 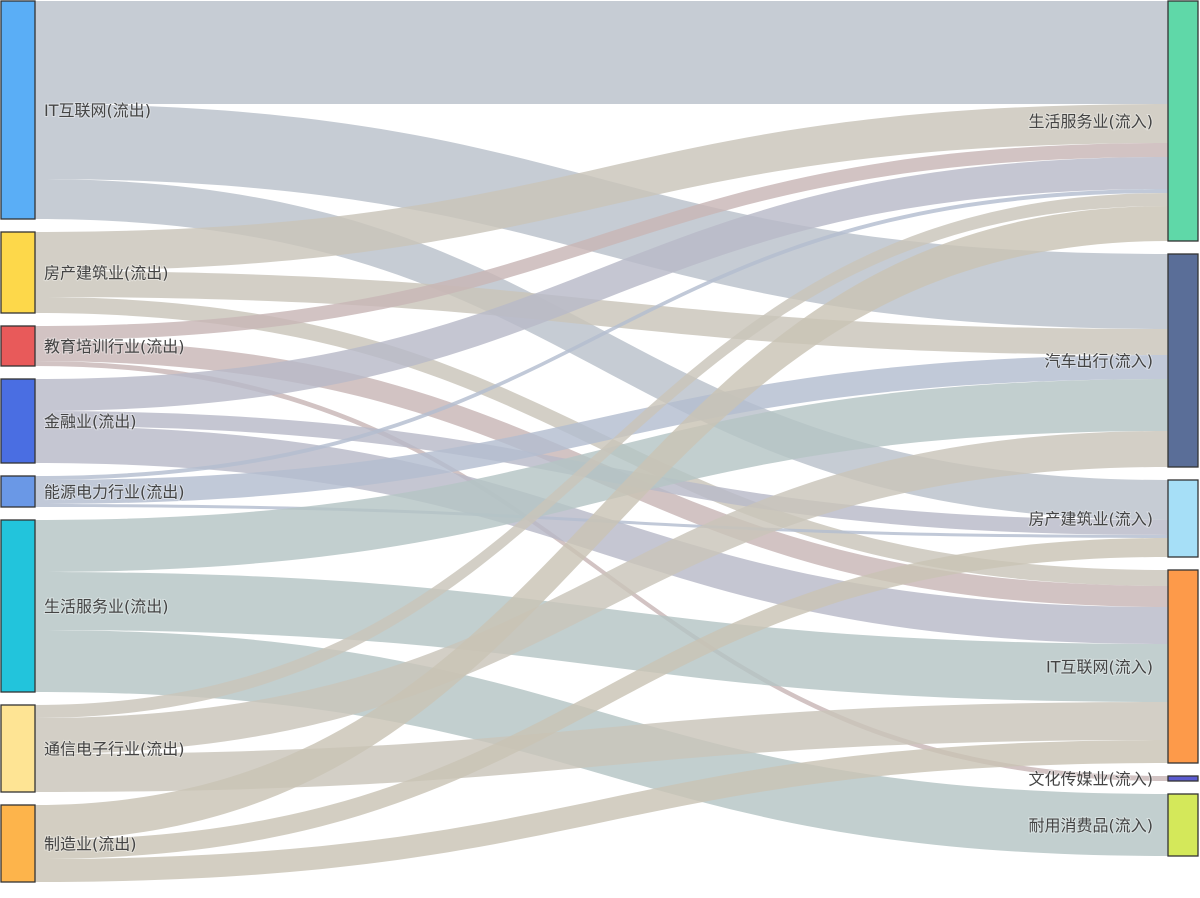 I want to click on target-node-label: 汽车出行(流入), so click(x=1099, y=361).